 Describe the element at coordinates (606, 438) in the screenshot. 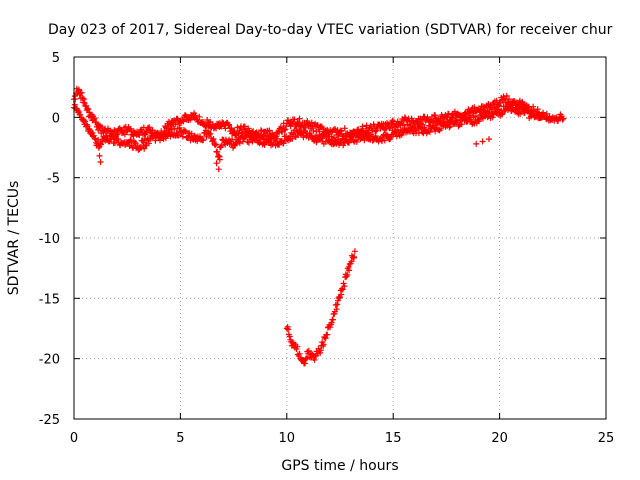

I see `x-tick-label: 25` at that location.